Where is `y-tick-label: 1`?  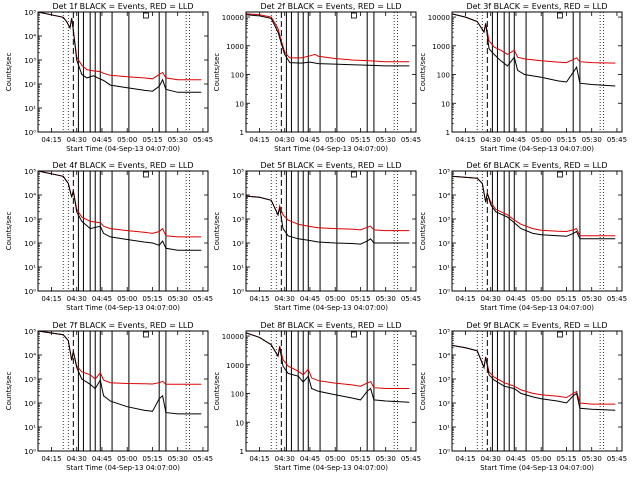
y-tick-label: 1 is located at coordinates (448, 133).